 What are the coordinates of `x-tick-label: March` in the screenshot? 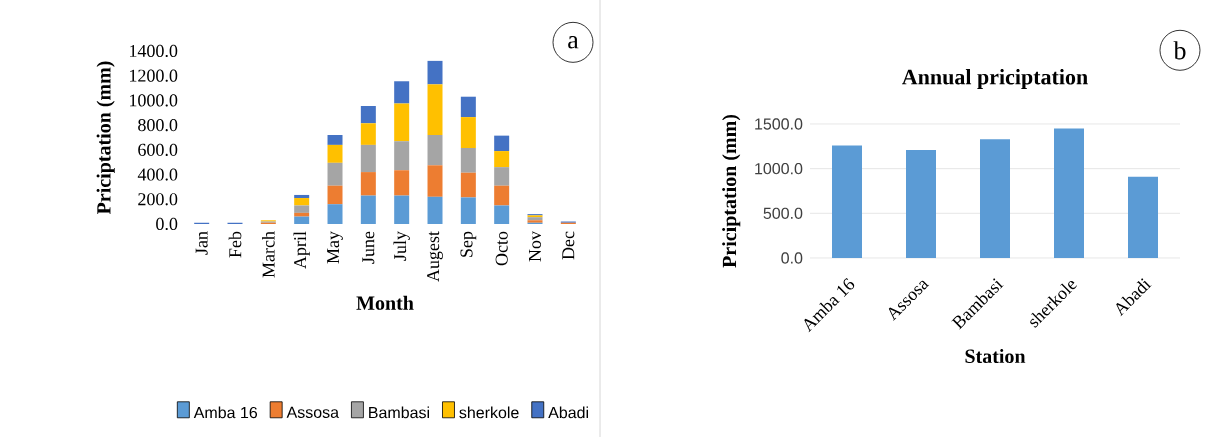 It's located at (268, 254).